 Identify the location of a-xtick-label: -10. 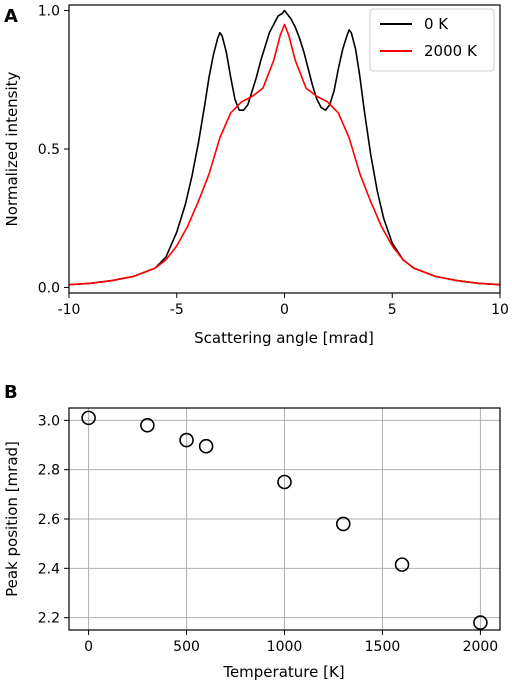
(69, 310).